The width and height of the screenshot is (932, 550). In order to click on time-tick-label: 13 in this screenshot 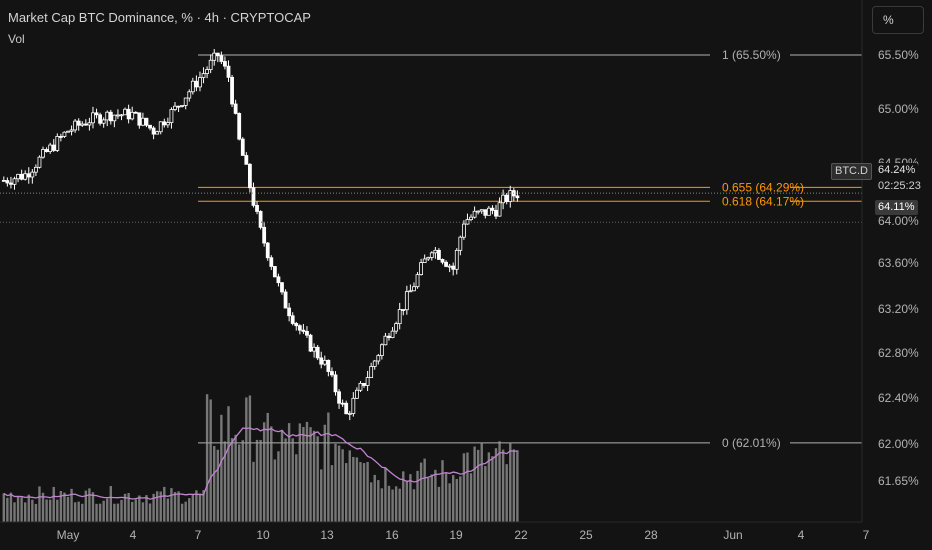, I will do `click(327, 535)`.